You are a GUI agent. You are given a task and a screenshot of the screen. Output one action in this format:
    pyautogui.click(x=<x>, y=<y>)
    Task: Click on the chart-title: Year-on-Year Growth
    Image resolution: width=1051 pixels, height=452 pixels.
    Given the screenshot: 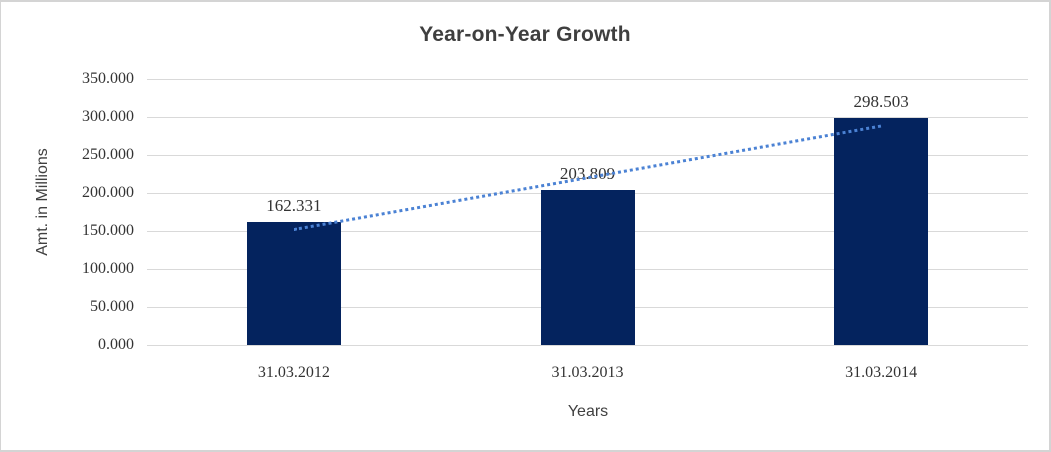 What is the action you would take?
    pyautogui.click(x=525, y=34)
    